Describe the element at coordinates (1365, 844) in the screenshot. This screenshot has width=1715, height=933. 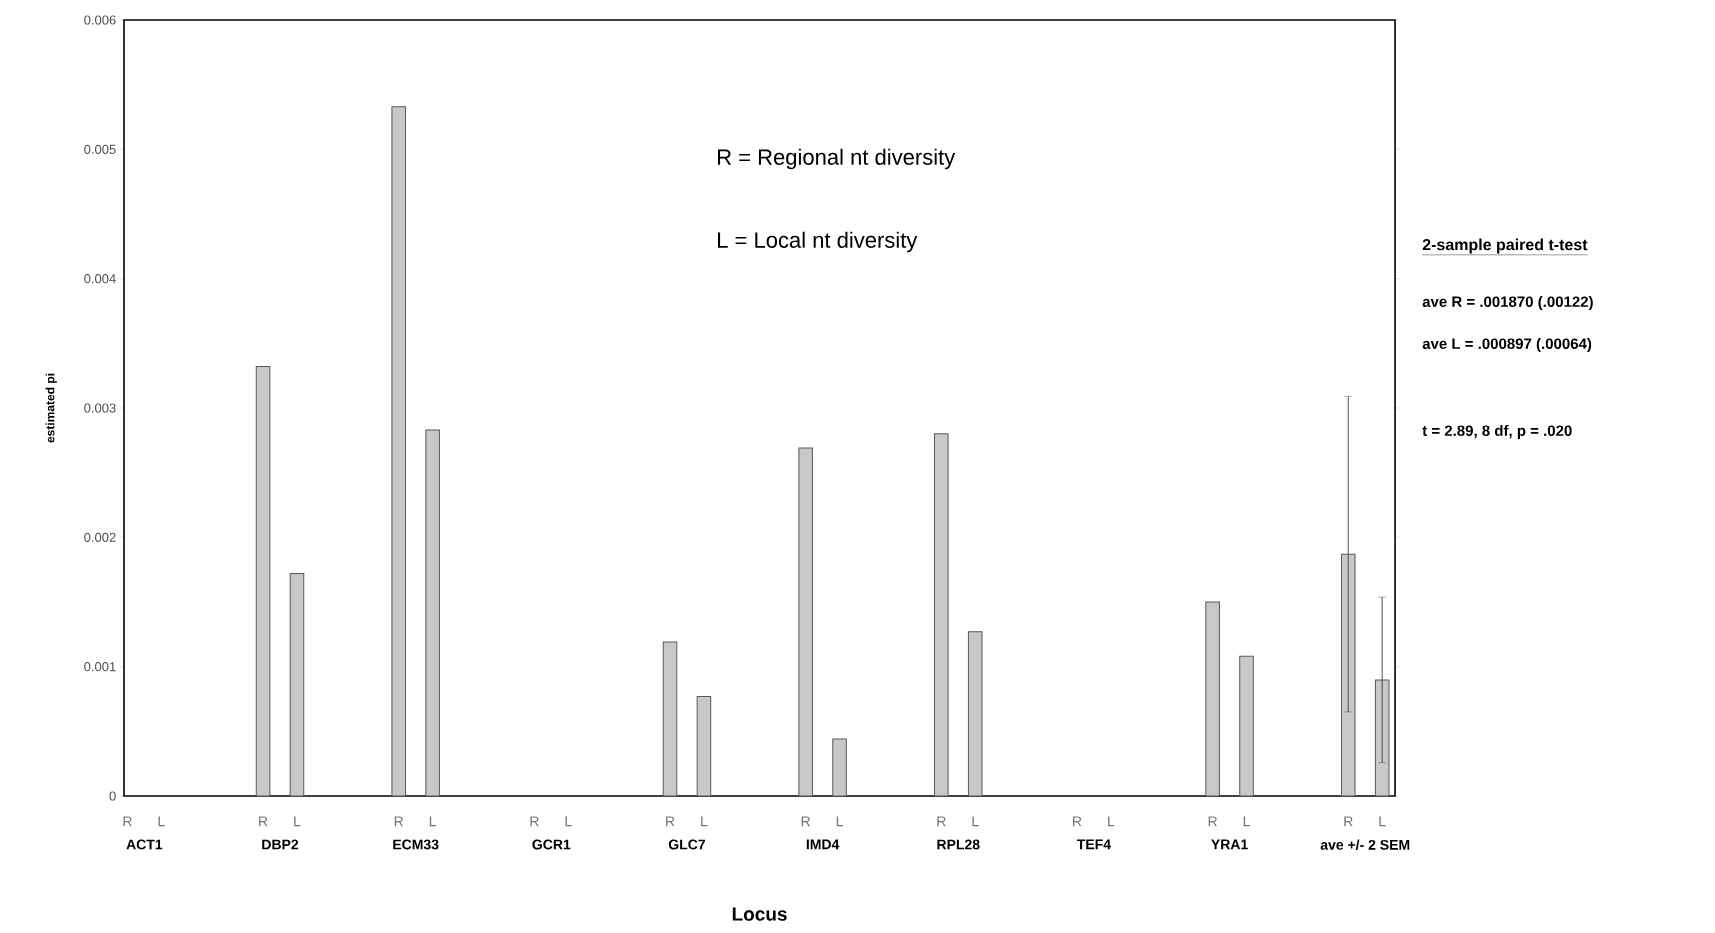
I see `x-tick-label: ave +/- 2 SEM` at that location.